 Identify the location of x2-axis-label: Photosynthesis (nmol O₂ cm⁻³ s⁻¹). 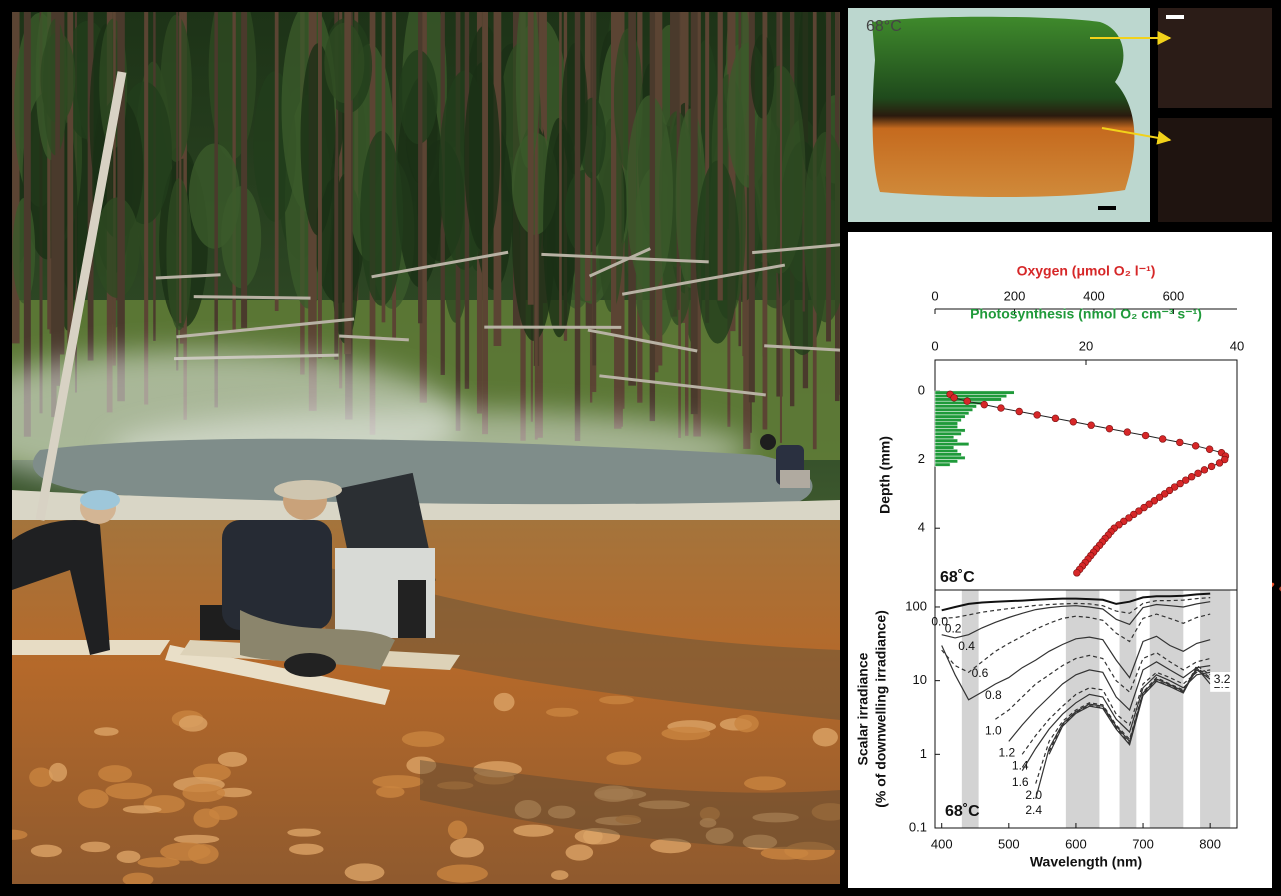
(1086, 314).